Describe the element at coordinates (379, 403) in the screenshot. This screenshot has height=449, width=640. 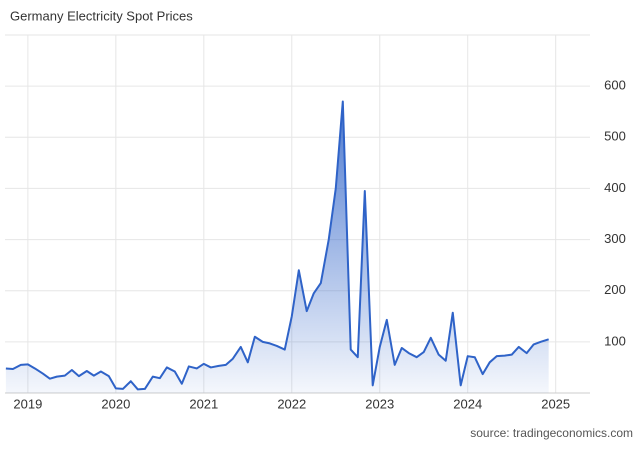
I see `x-tick-label: 2023` at that location.